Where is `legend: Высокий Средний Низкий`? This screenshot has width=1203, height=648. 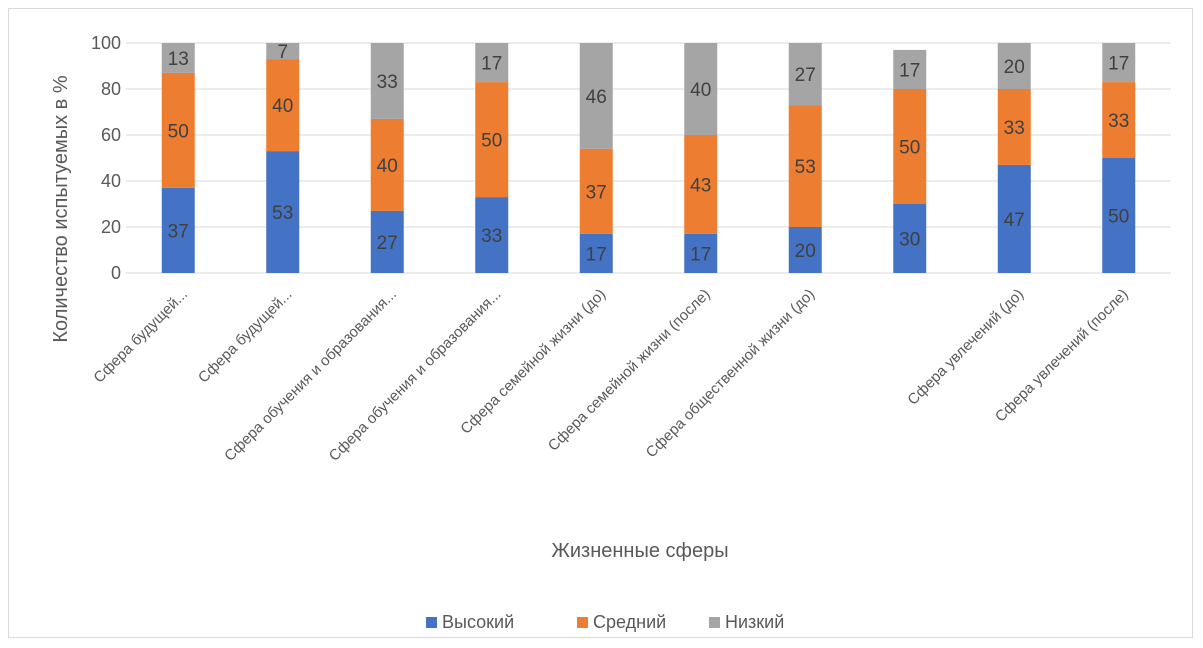
legend: Высокий Средний Низкий is located at coordinates (605, 622).